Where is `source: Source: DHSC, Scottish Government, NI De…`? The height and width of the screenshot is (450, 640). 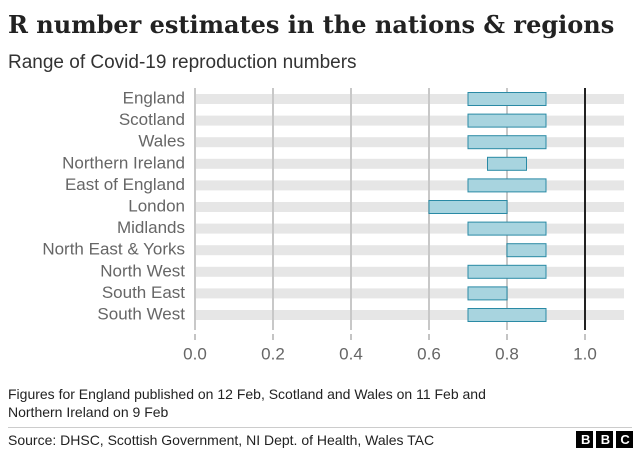
source: Source: DHSC, Scottish Government, NI De… is located at coordinates (221, 440).